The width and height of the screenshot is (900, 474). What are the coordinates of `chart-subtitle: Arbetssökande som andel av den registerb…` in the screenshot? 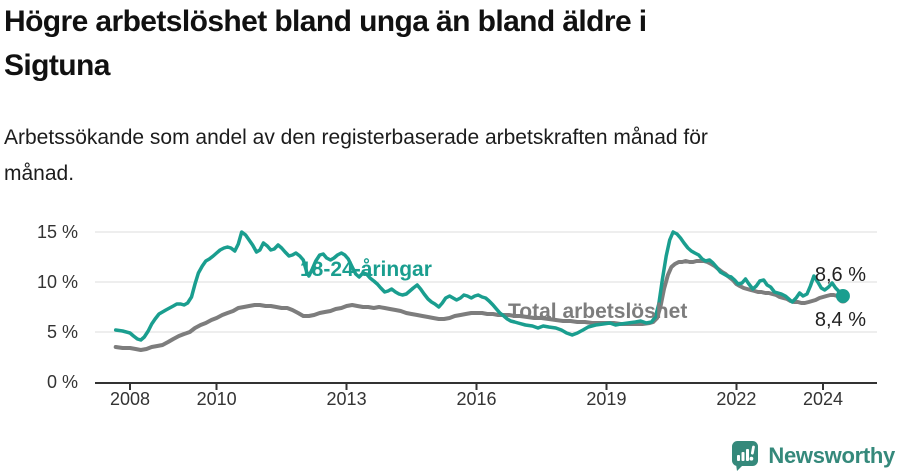 It's located at (434, 155).